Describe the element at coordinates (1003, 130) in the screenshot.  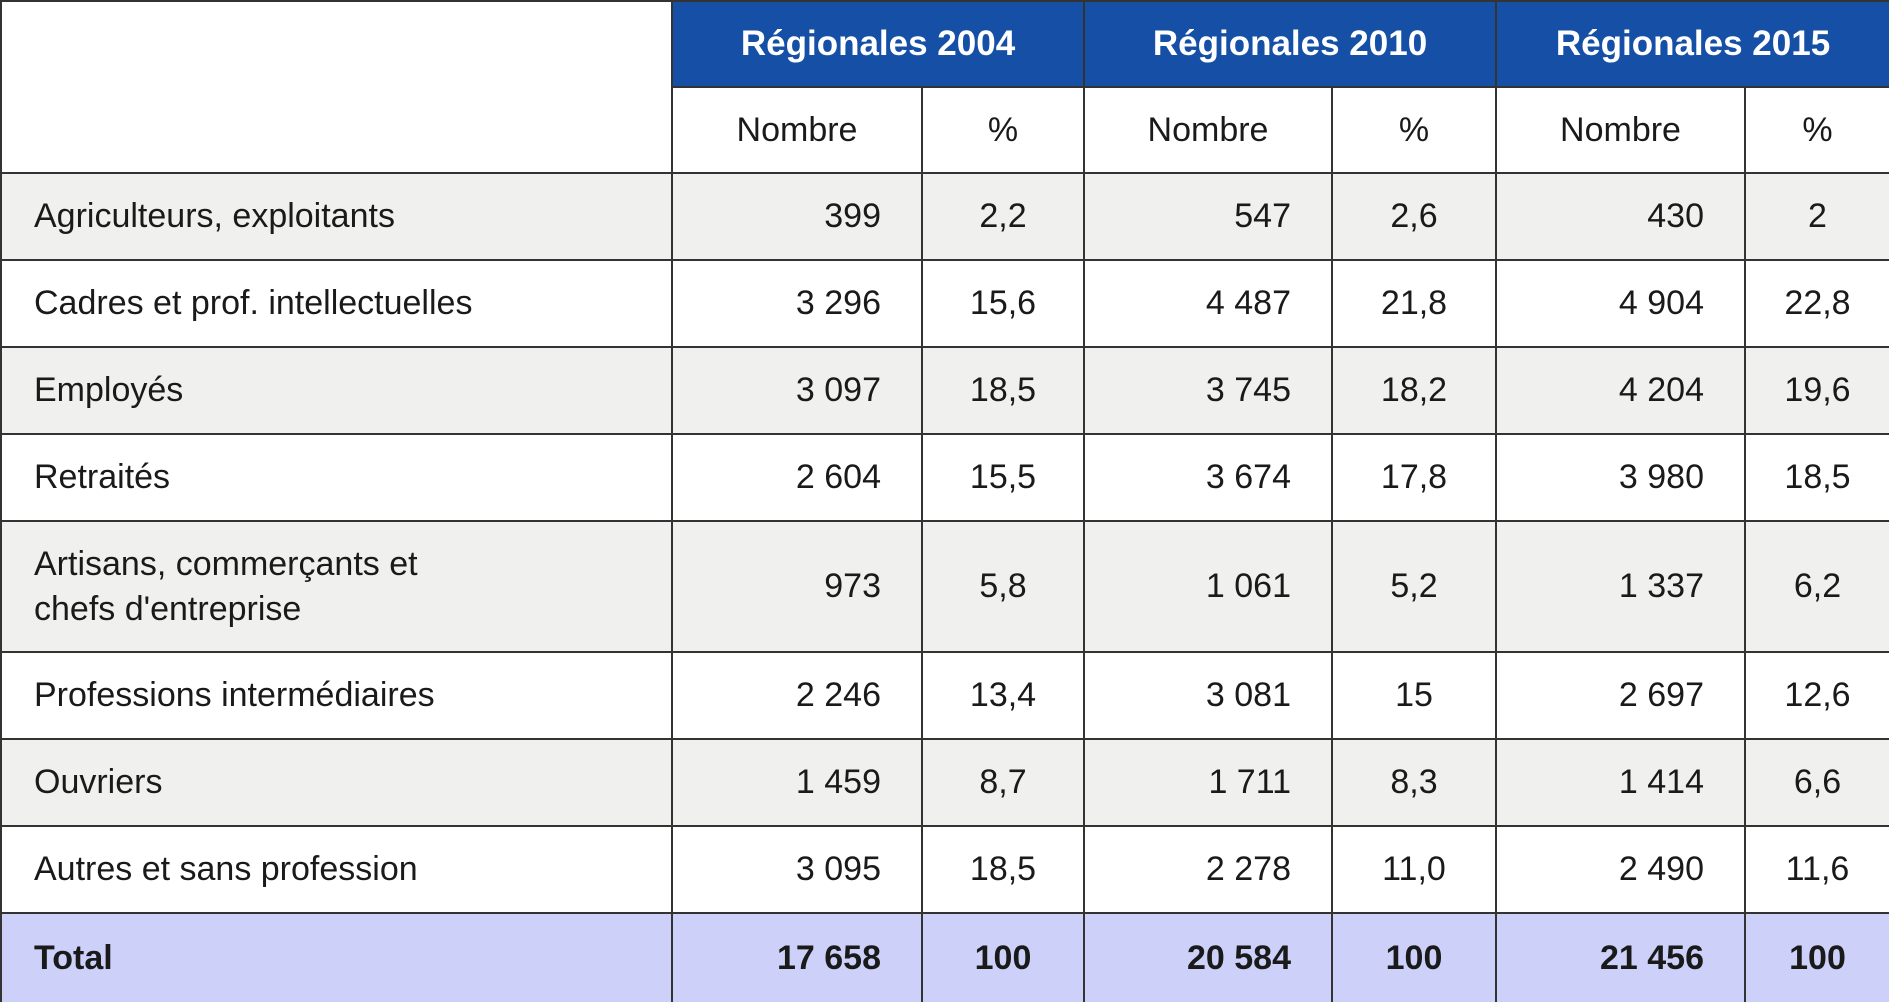
I see `subheader-percent-2004: %` at that location.